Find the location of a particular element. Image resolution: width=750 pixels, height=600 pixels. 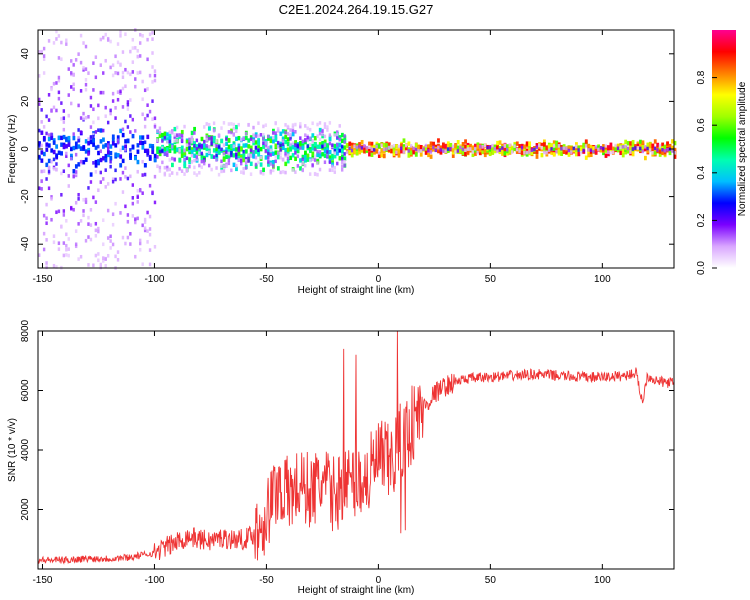

colorbar-tick-label: 0.8 is located at coordinates (701, 77).